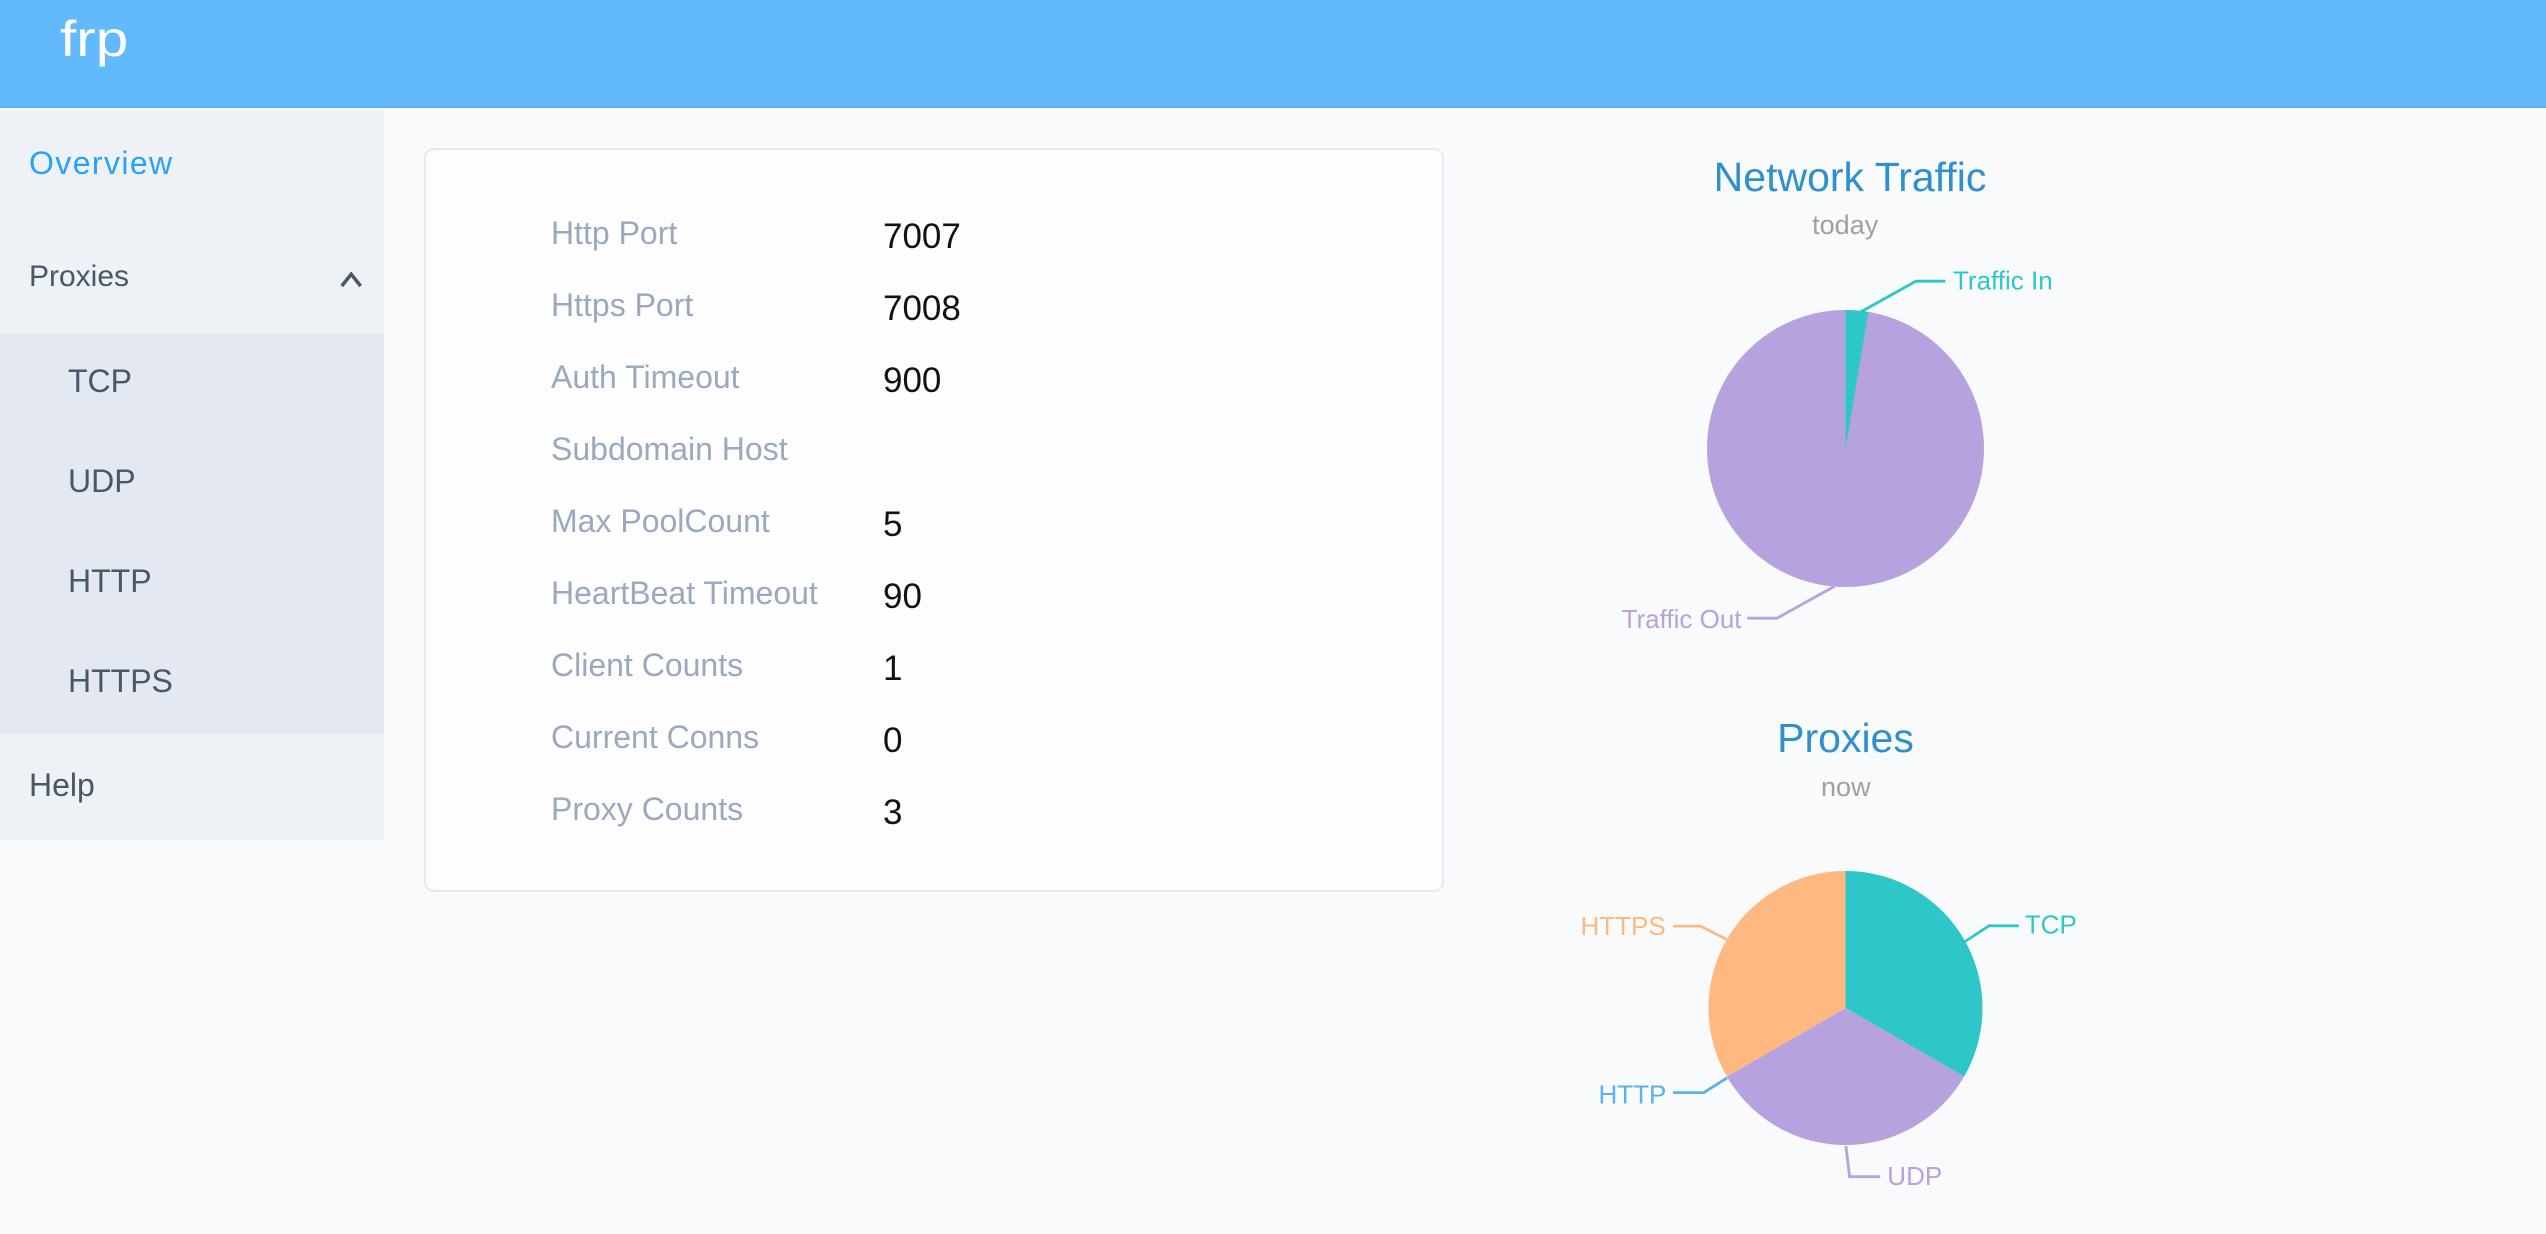 The width and height of the screenshot is (2546, 1234). What do you see at coordinates (1633, 1094) in the screenshot?
I see `svg-text: HTTP` at bounding box center [1633, 1094].